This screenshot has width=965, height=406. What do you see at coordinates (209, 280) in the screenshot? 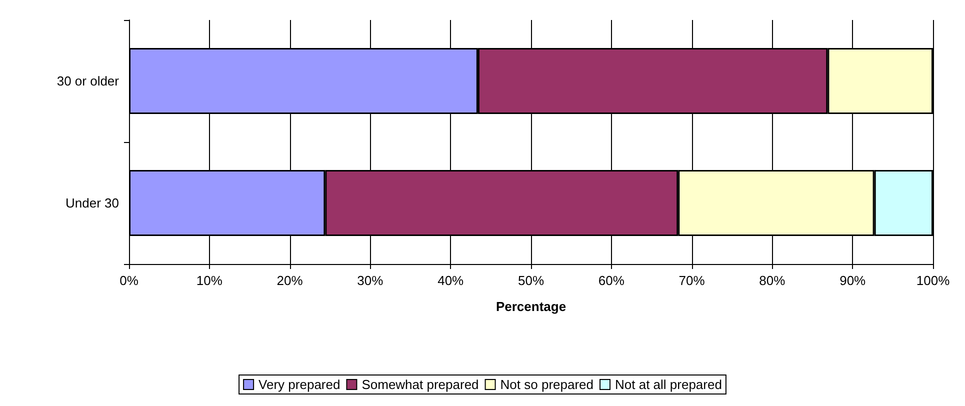
I see `x-tick-label: 10%` at bounding box center [209, 280].